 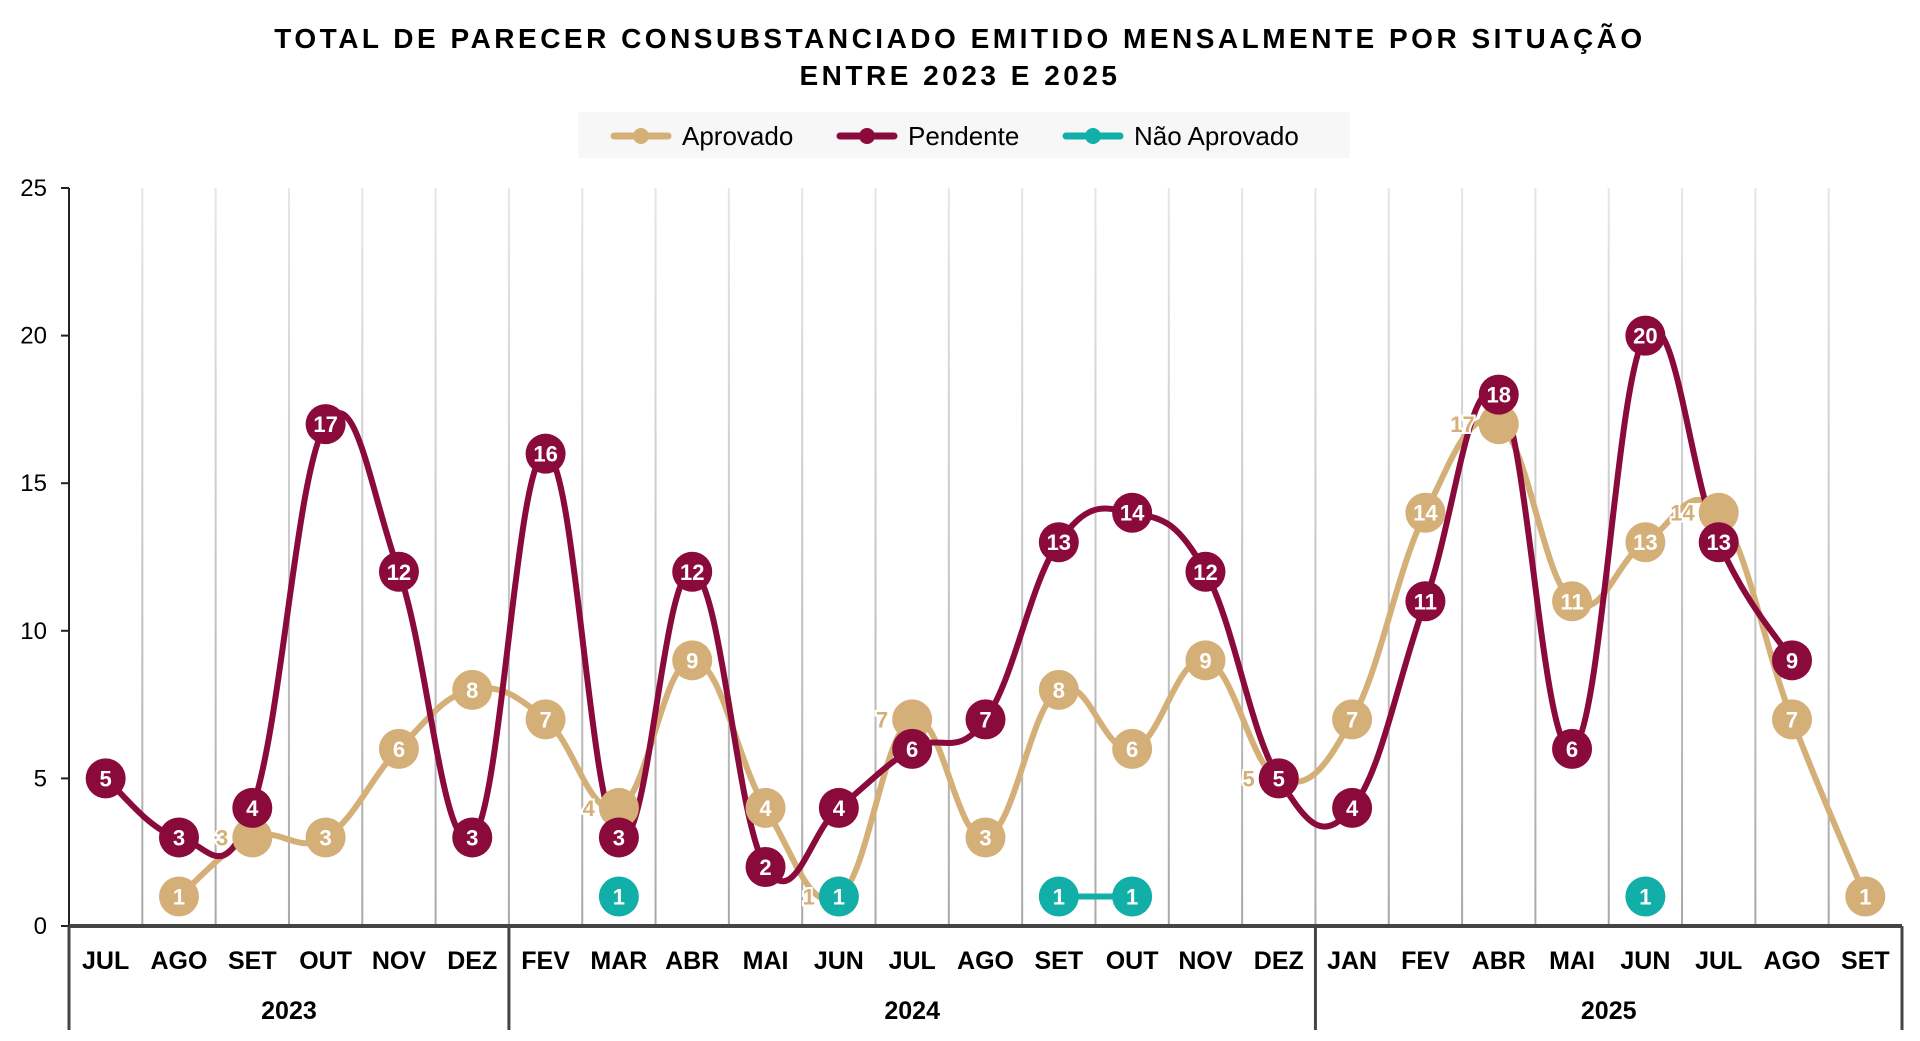 I want to click on y-tick-label: 20, so click(x=33, y=336).